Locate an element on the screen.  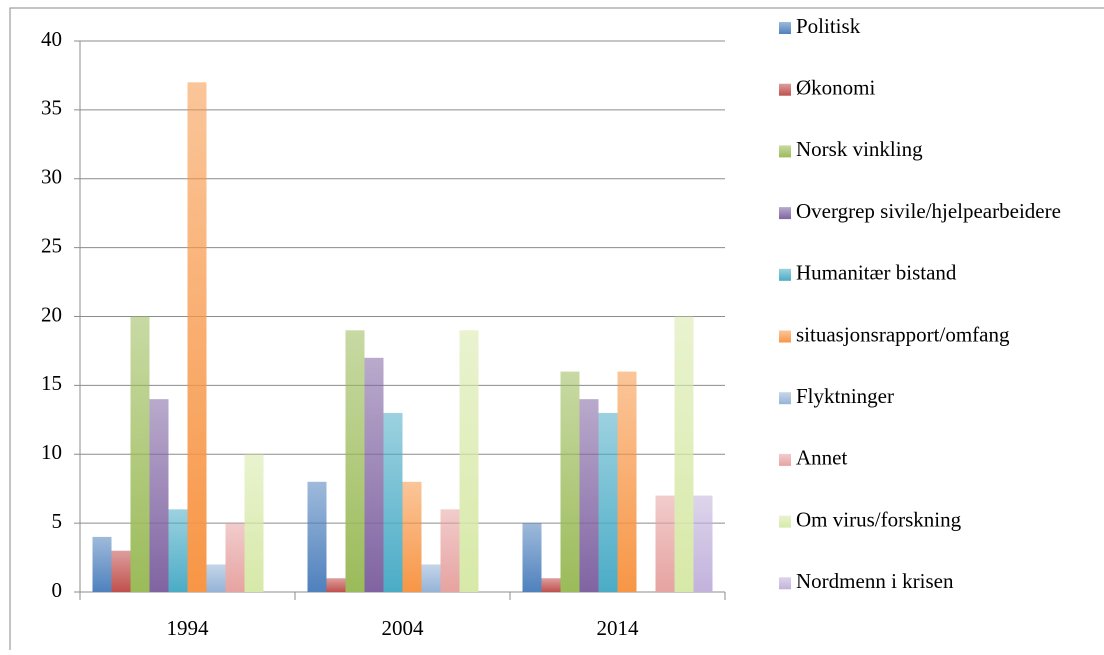
y-tick-label: 15 is located at coordinates (51, 383).